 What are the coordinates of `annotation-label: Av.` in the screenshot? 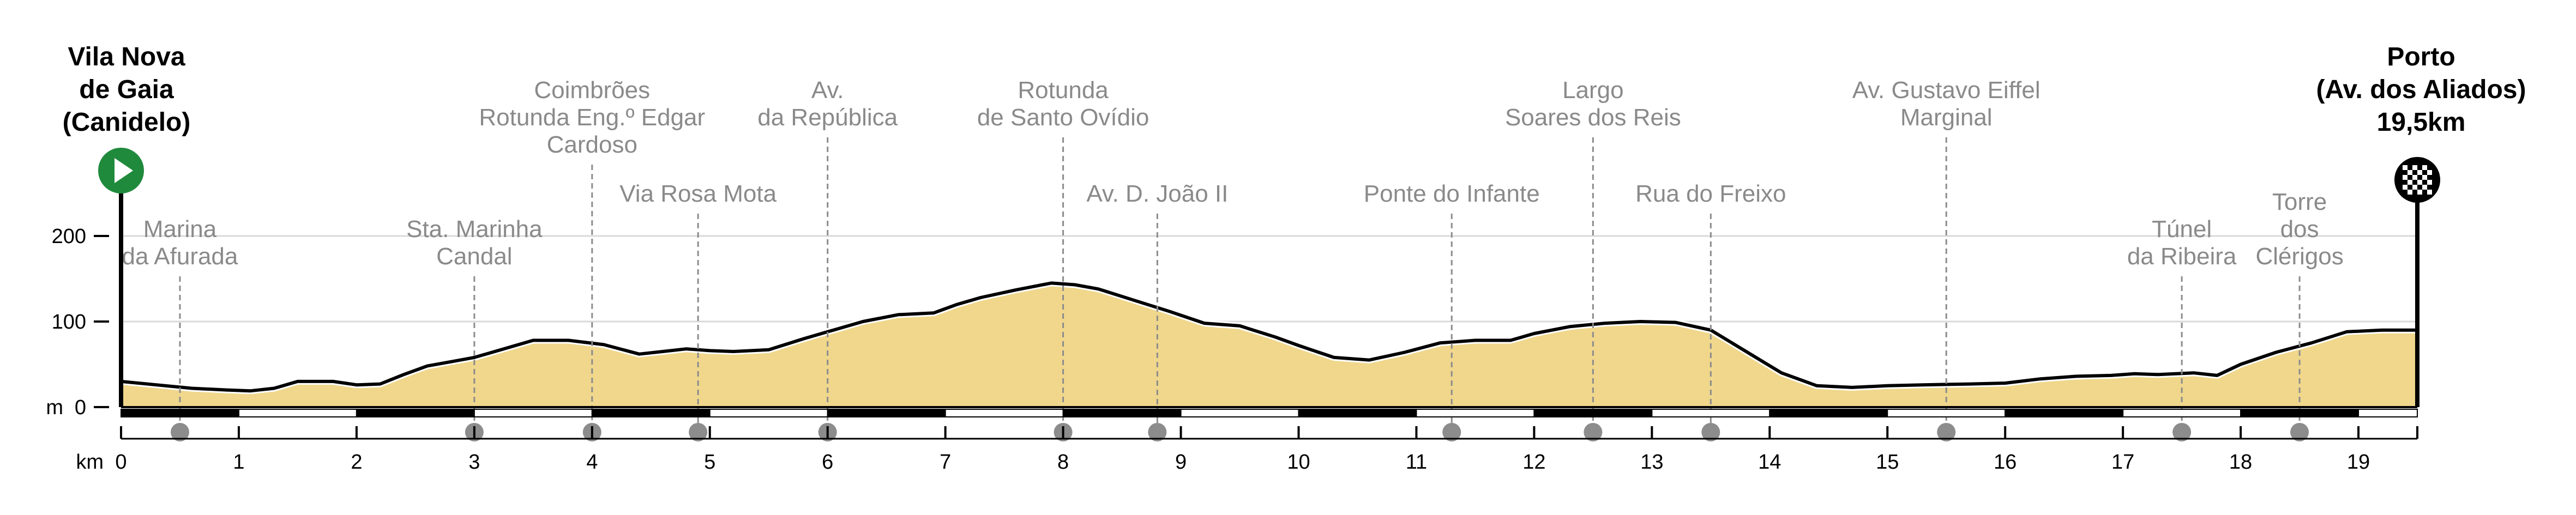 It's located at (827, 90).